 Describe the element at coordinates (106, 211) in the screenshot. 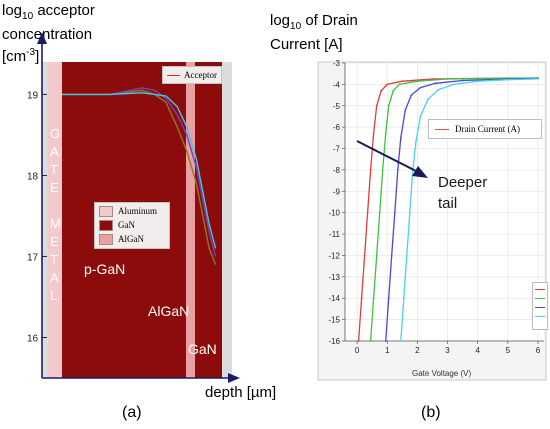

I see `swatch-aluminum` at that location.